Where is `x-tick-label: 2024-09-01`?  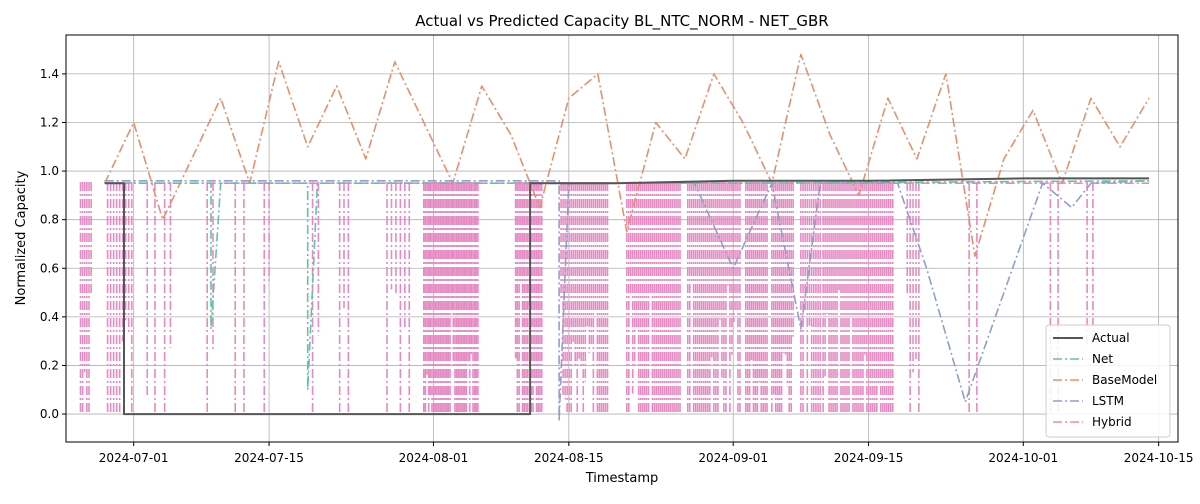 x-tick-label: 2024-09-01 is located at coordinates (733, 458).